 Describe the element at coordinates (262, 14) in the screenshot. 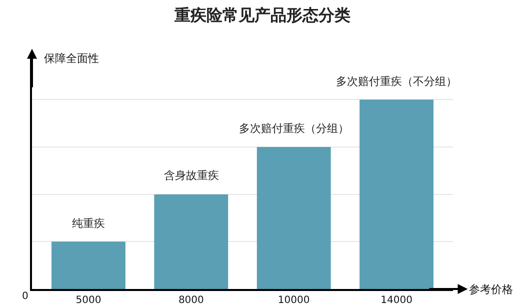

I see `chart-title: 重疾险常见产品形态分类` at that location.